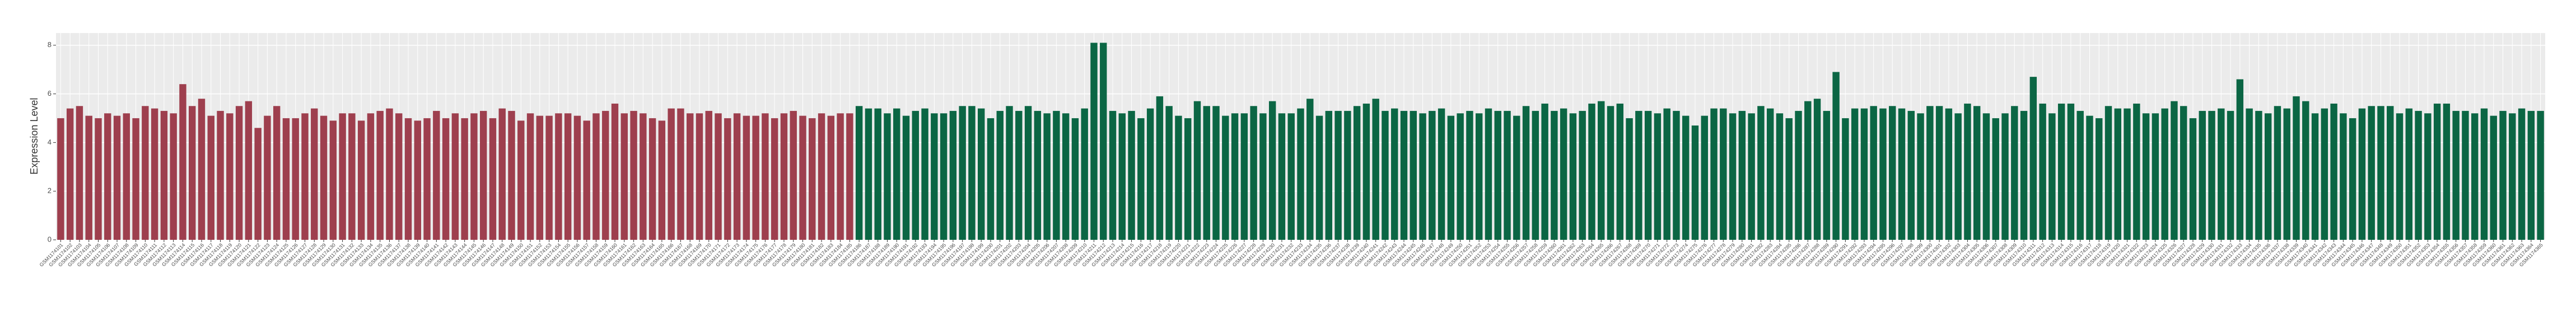  Describe the element at coordinates (50, 239) in the screenshot. I see `y-tick-label: 0` at that location.